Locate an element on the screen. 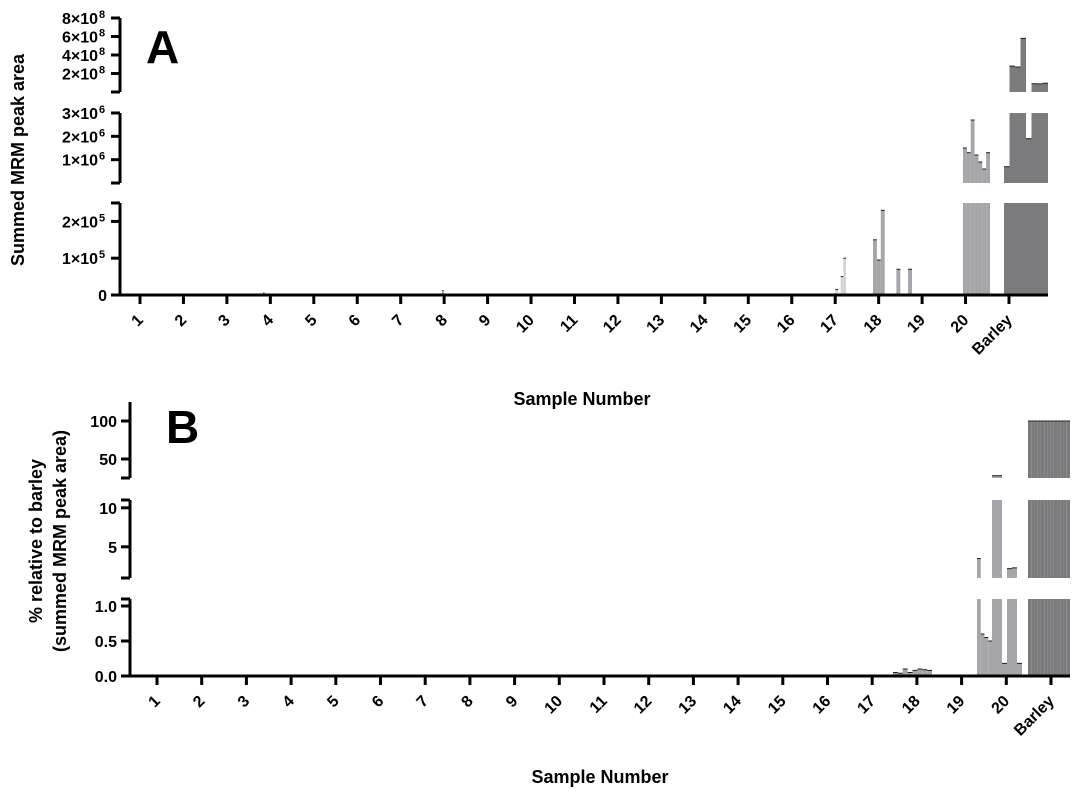 This screenshot has height=792, width=1077. x-tick-label-b-14: 15 is located at coordinates (777, 705).